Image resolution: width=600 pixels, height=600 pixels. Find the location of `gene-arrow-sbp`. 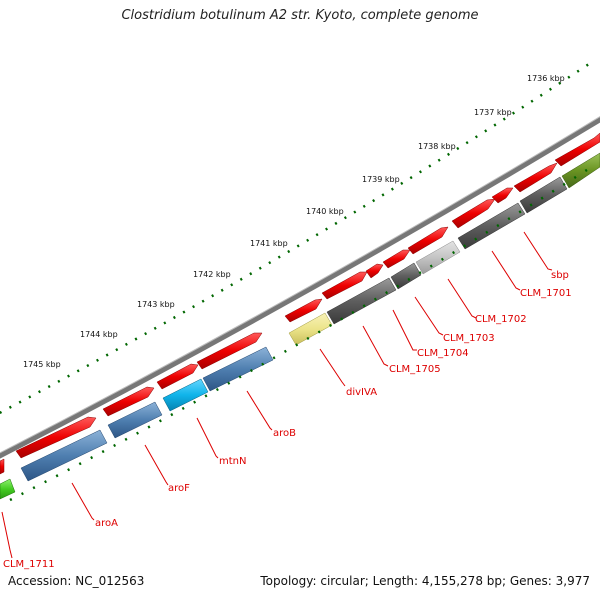

gene-arrow-sbp is located at coordinates (577, 149).